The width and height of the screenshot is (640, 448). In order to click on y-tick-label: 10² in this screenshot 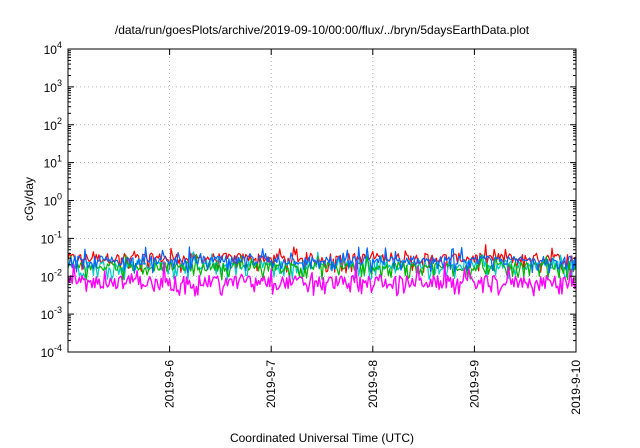, I will do `click(53, 124)`.